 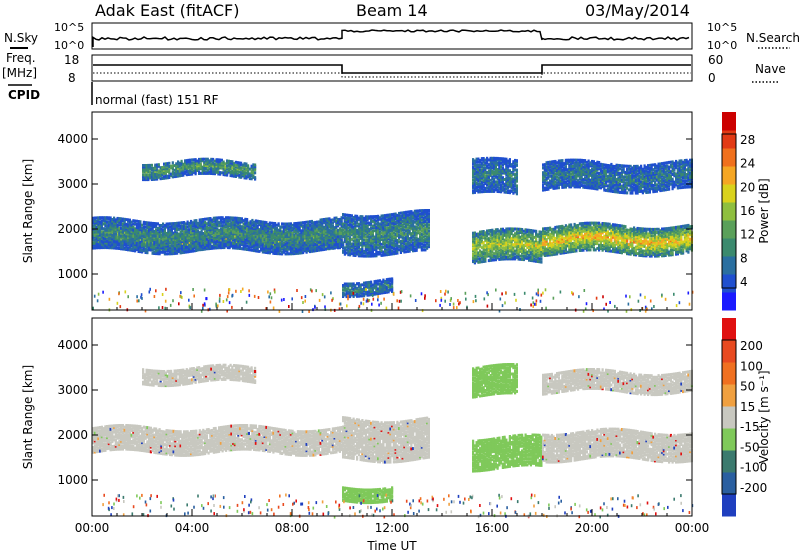 I want to click on noise-tick-top-right: 10^5, so click(x=722, y=27).